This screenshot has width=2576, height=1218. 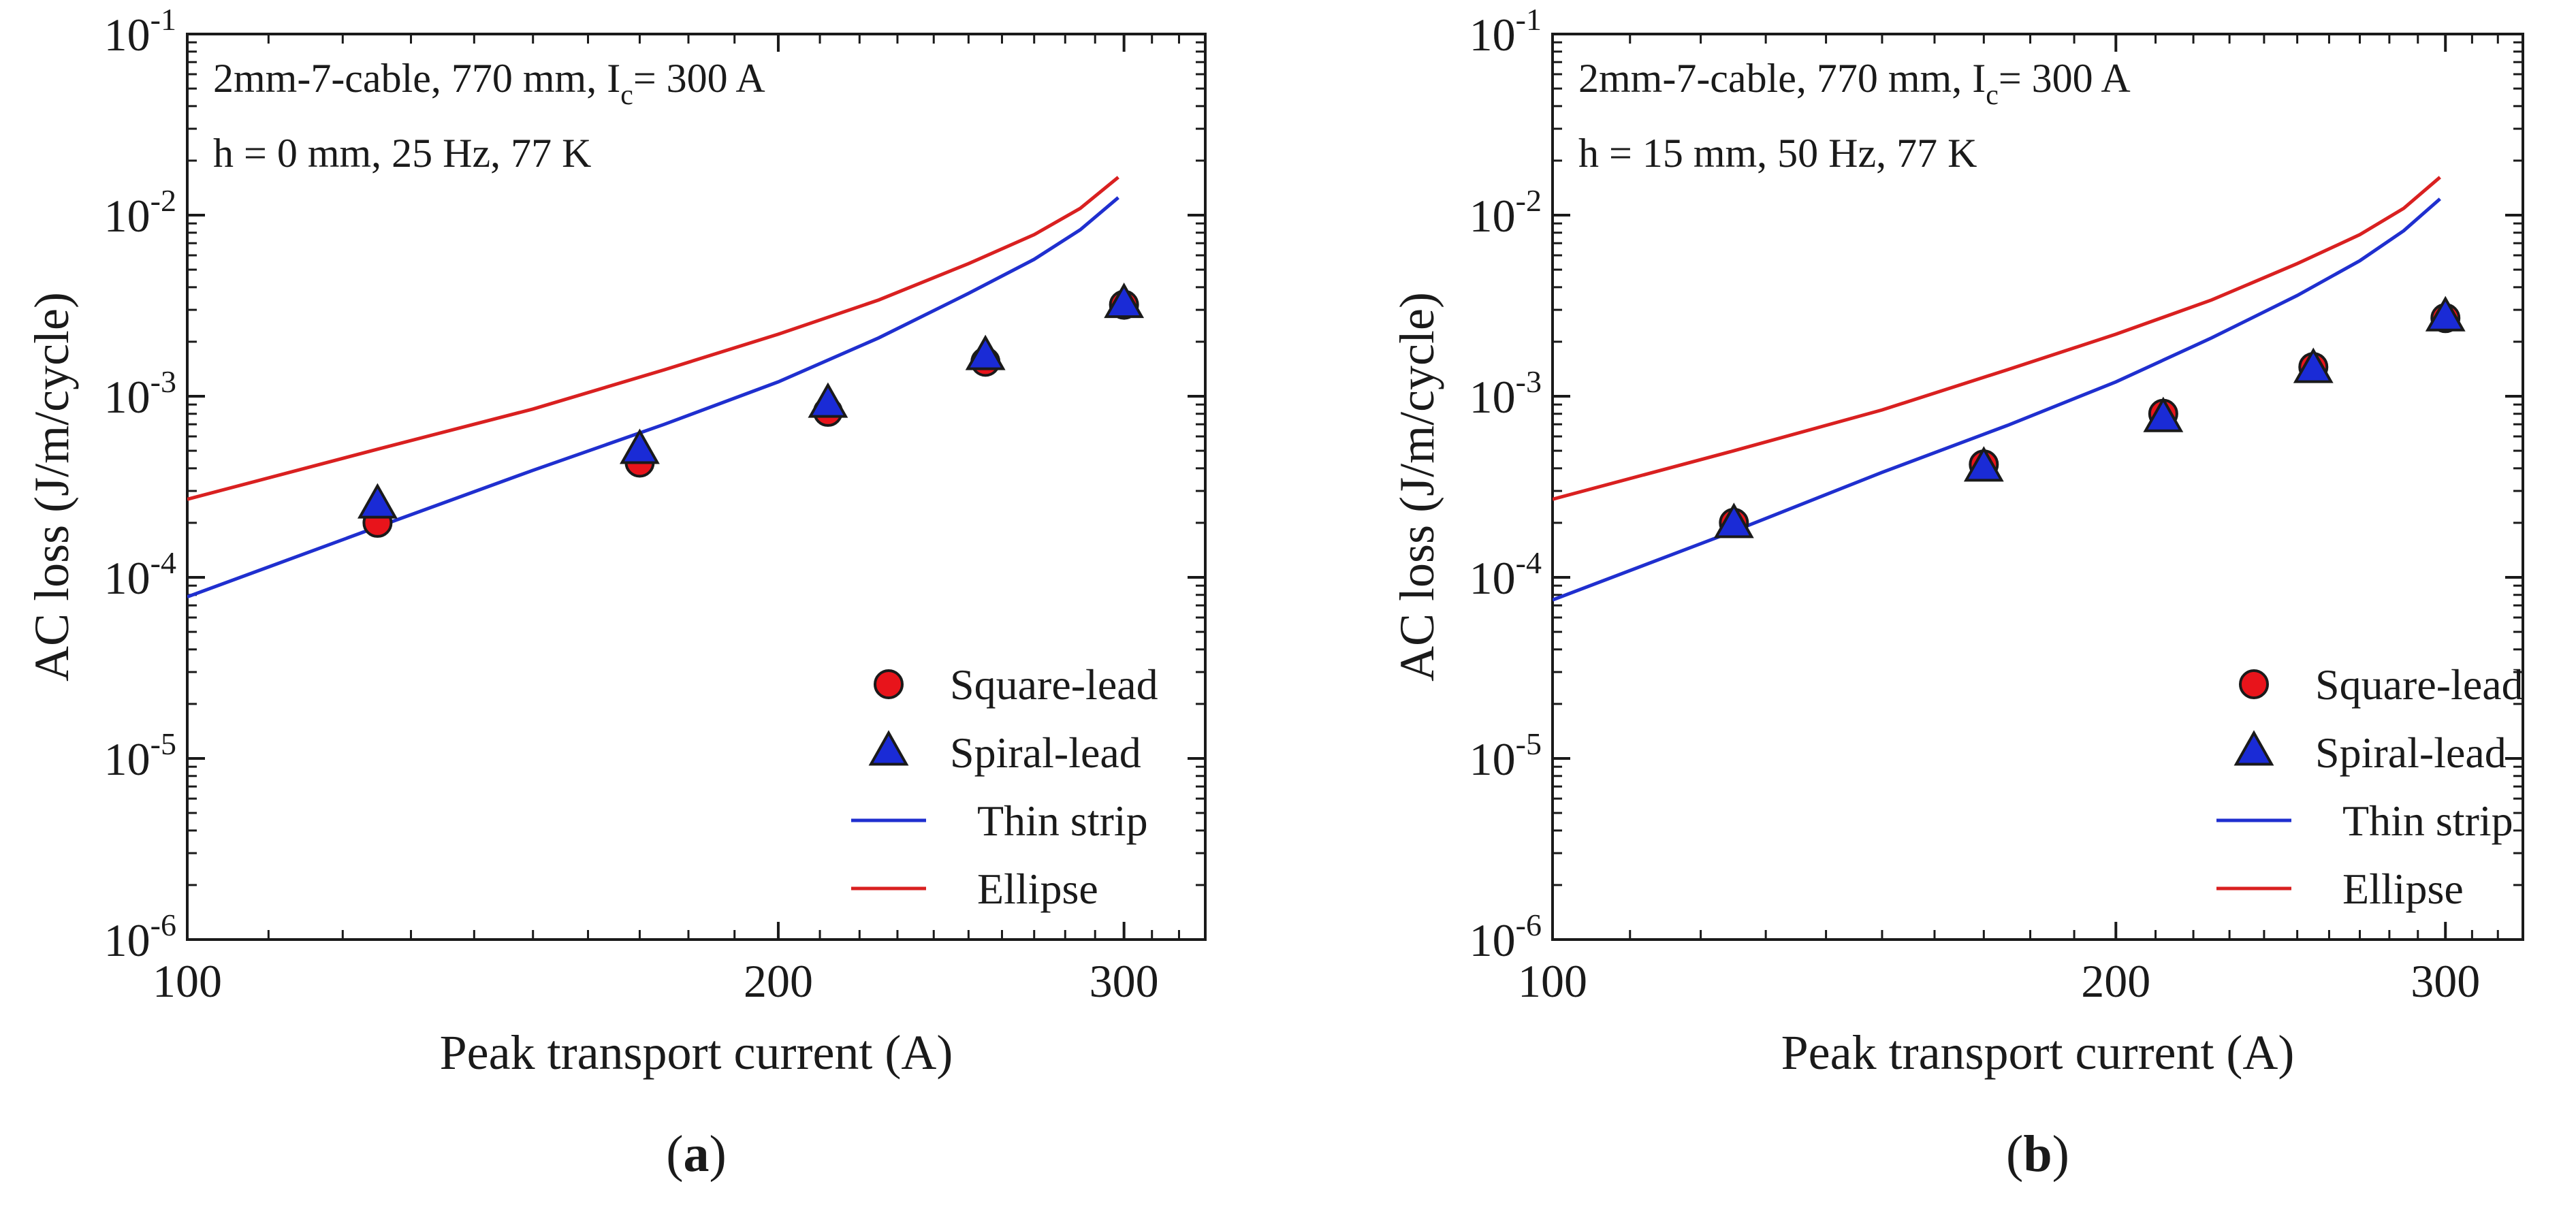 I want to click on caption-letter: a, so click(x=697, y=1154).